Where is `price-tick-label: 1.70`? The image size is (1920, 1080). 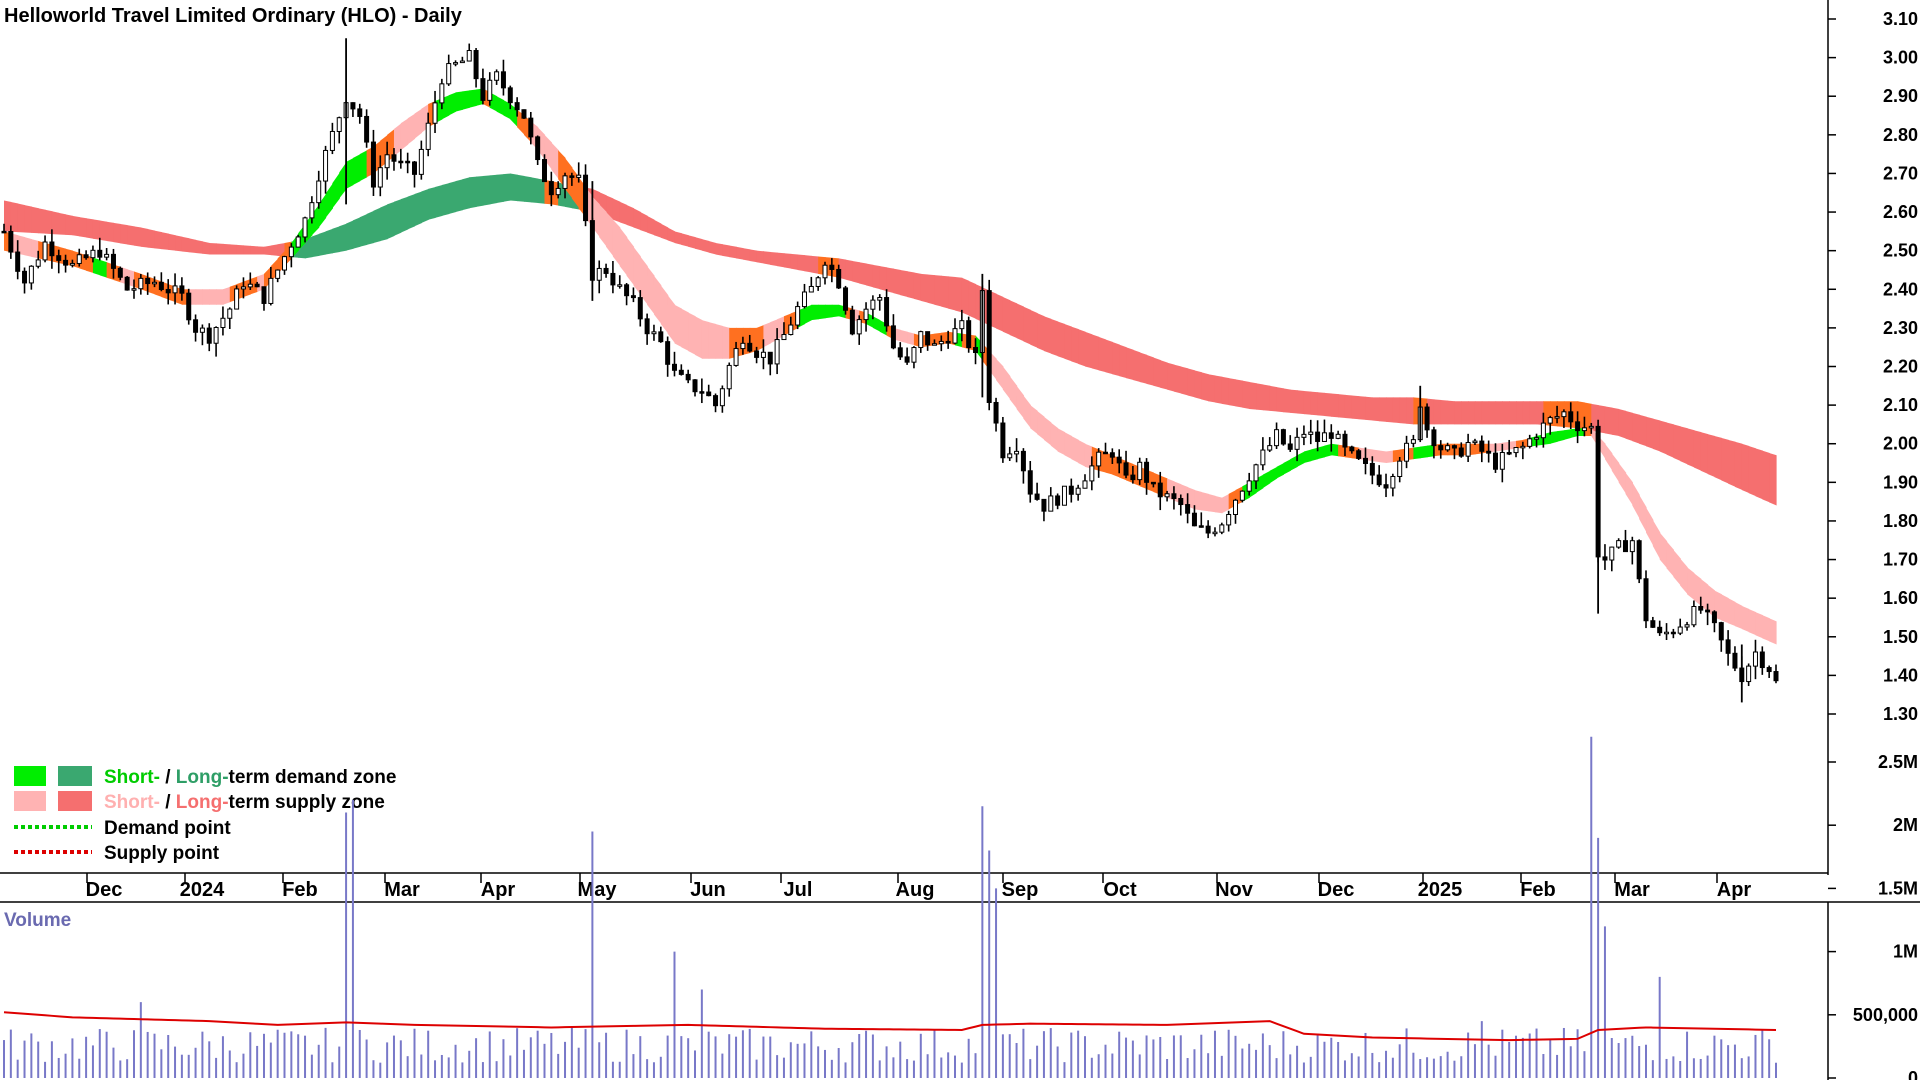 price-tick-label: 1.70 is located at coordinates (1900, 560).